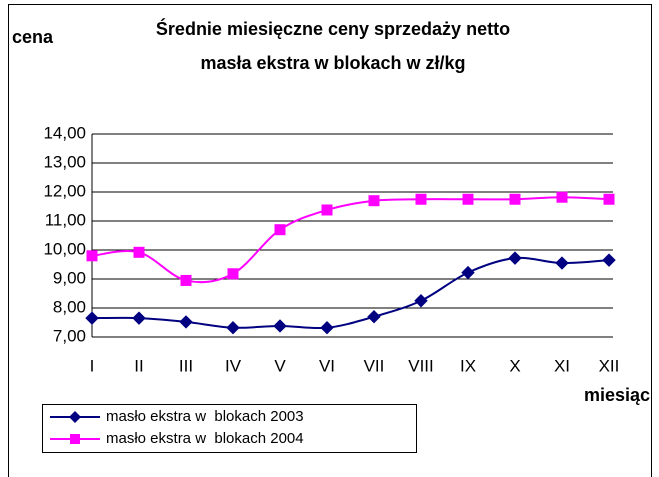 This screenshot has height=477, width=659. What do you see at coordinates (229, 428) in the screenshot?
I see `legend-box` at bounding box center [229, 428].